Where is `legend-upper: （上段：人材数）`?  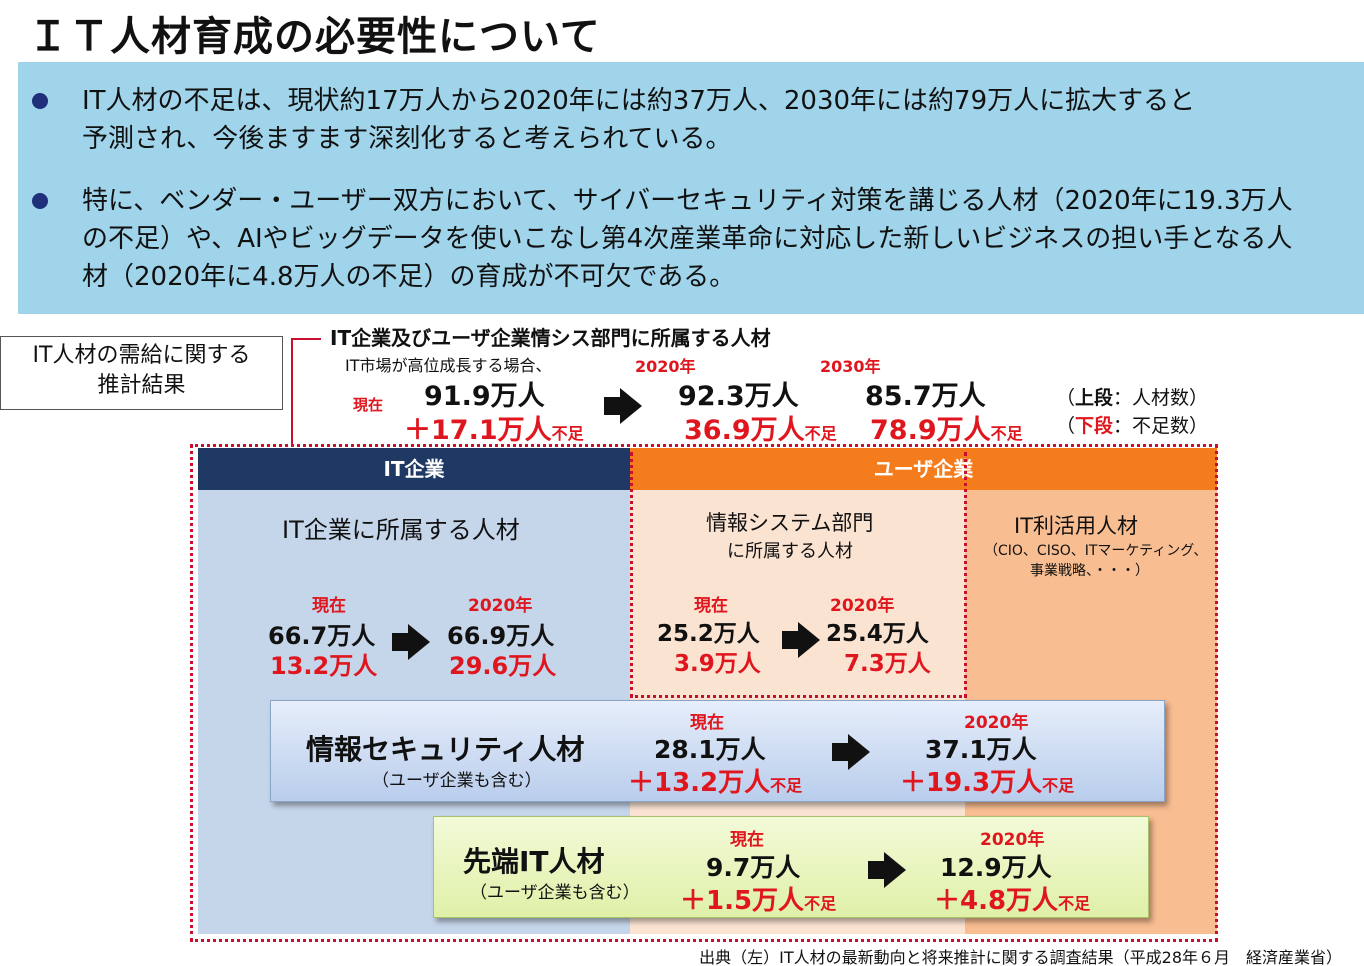 legend-upper: （上段：人材数） is located at coordinates (1132, 398).